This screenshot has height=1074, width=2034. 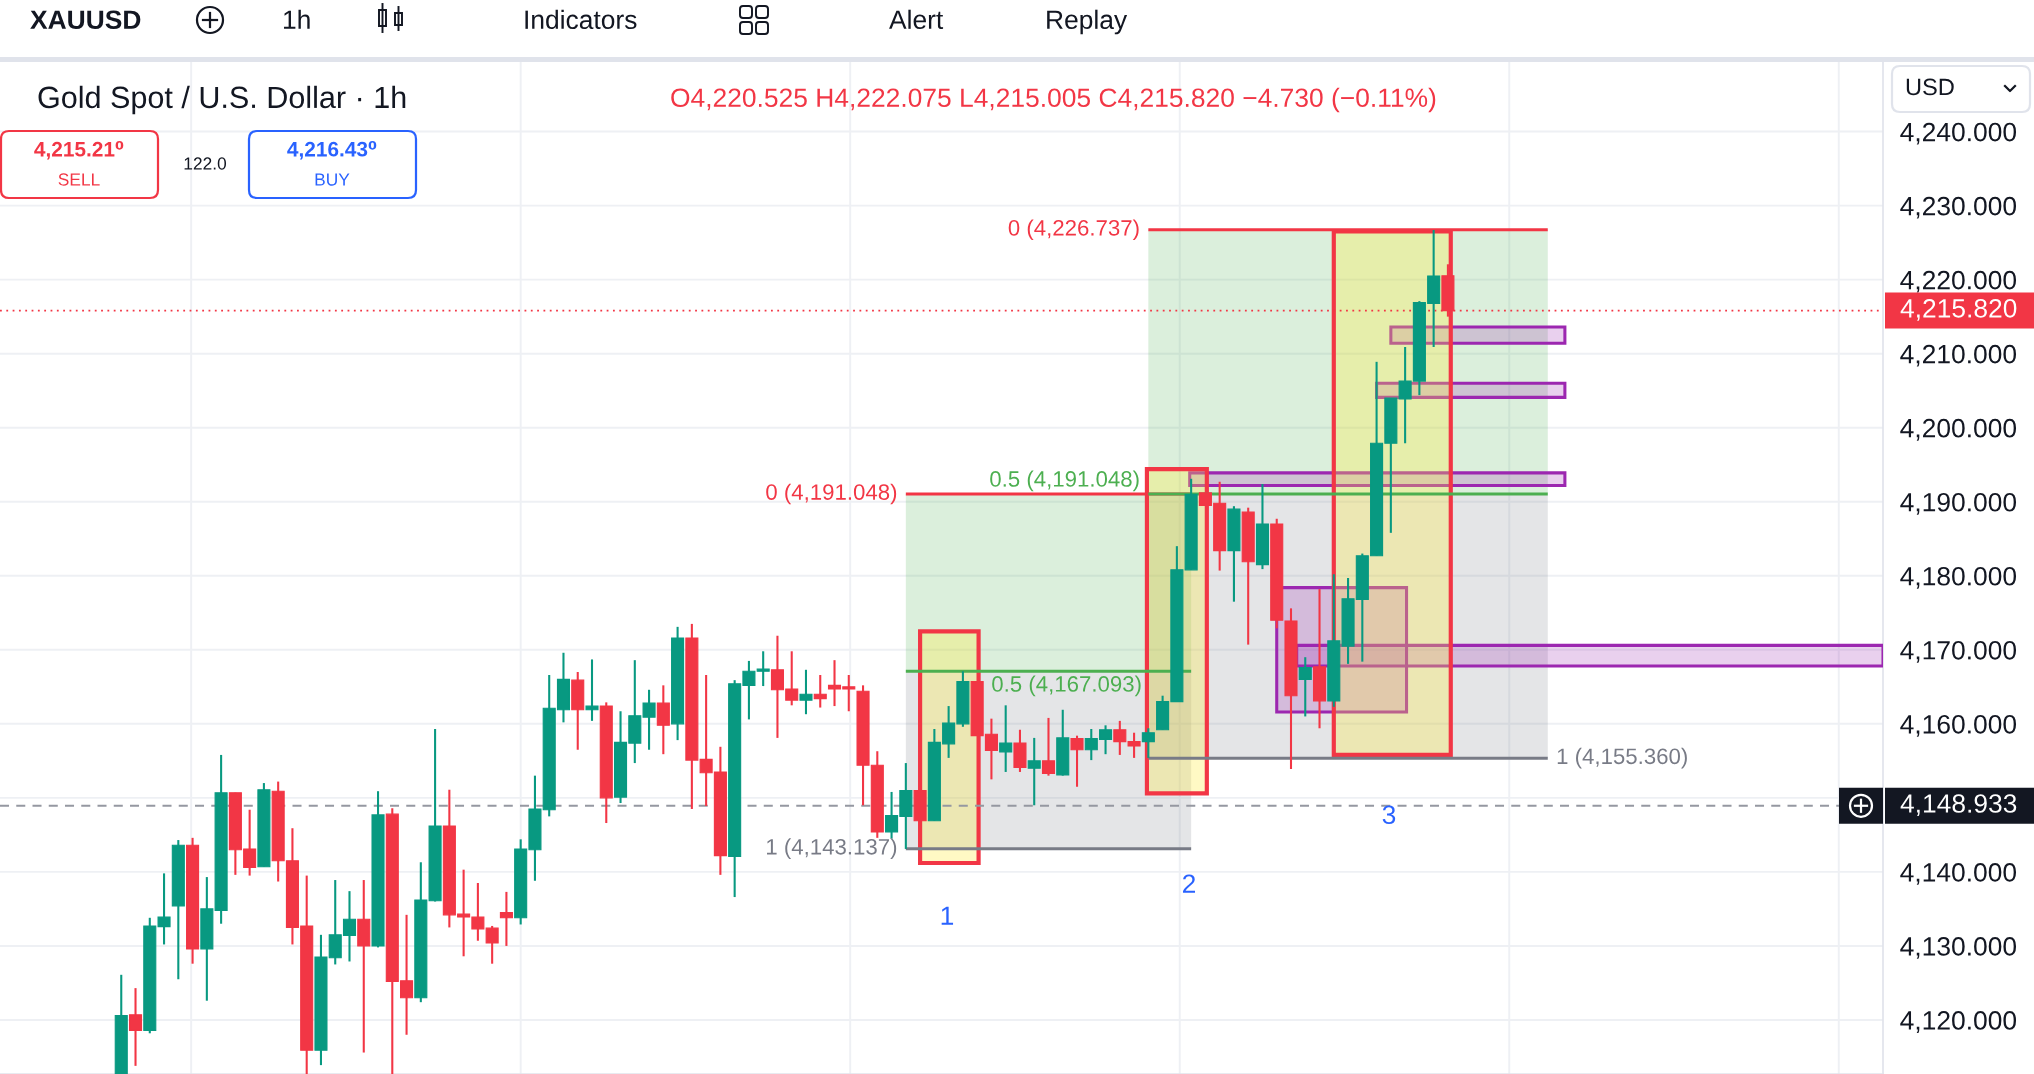 What do you see at coordinates (1066, 686) in the screenshot?
I see `ref-line-label: 0.5 (4,167.093)` at bounding box center [1066, 686].